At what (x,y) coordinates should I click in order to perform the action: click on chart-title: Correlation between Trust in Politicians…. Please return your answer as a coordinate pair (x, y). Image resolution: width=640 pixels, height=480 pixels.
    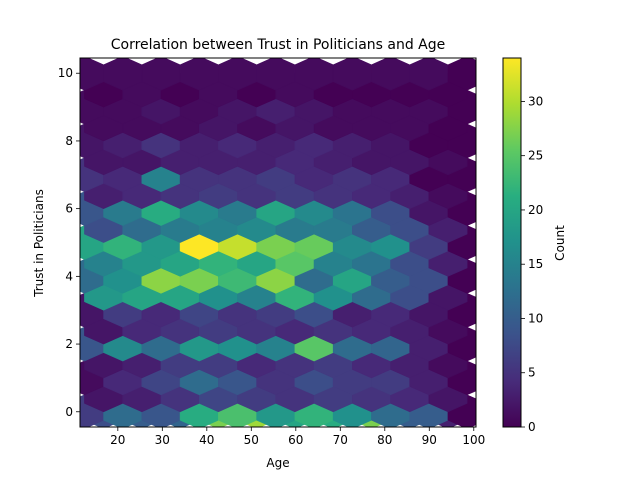
    Looking at the image, I should click on (278, 45).